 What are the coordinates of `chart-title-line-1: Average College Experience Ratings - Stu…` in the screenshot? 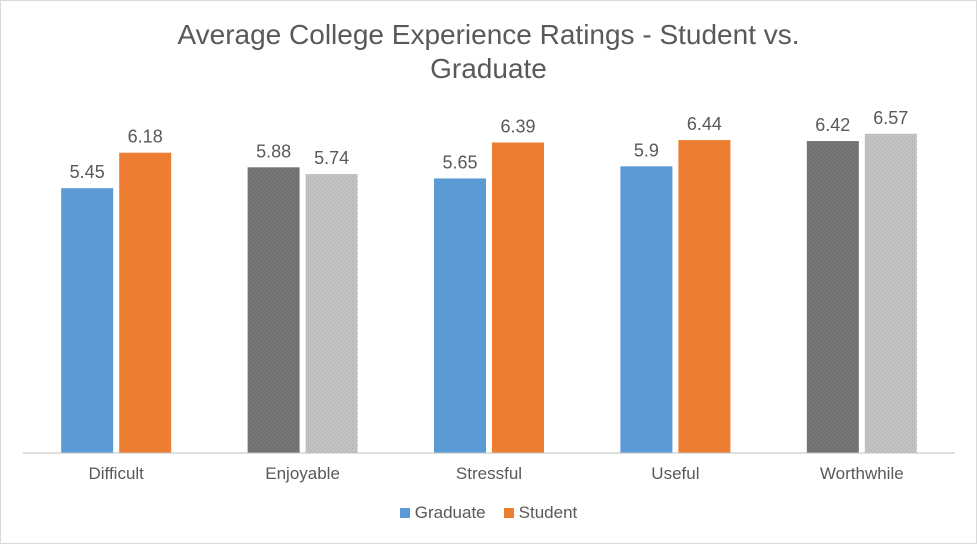 It's located at (488, 34).